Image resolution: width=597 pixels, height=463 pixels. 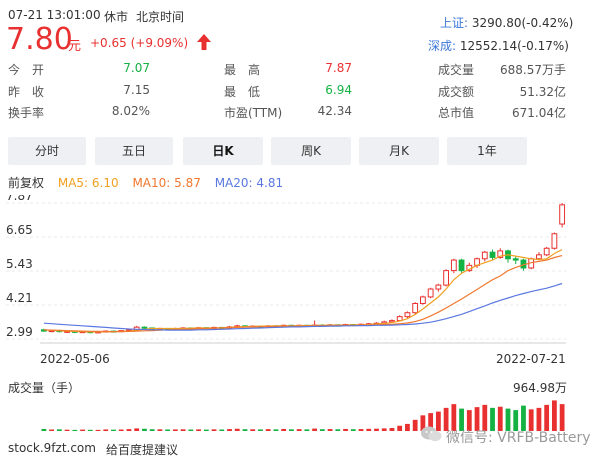 I want to click on stat-label: 最 高, so click(x=242, y=70).